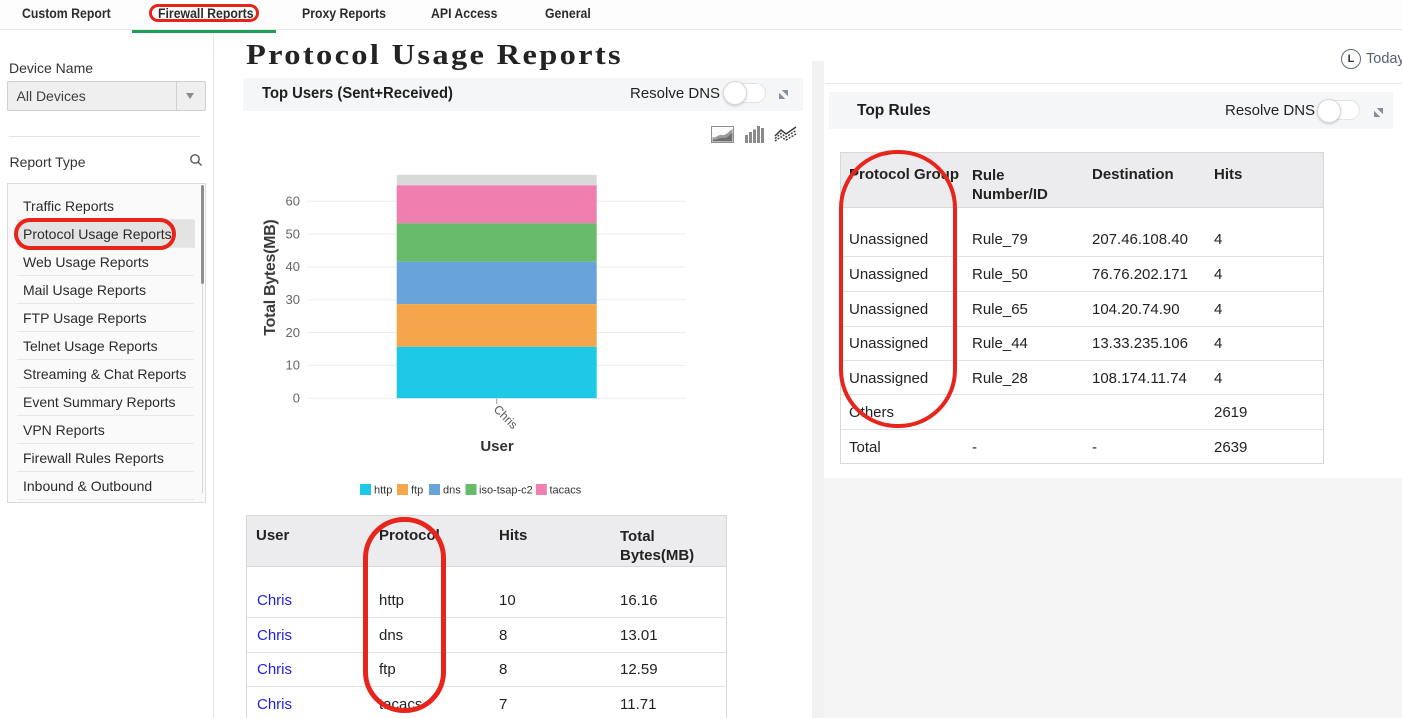  What do you see at coordinates (293, 365) in the screenshot?
I see `svg-text: 10` at bounding box center [293, 365].